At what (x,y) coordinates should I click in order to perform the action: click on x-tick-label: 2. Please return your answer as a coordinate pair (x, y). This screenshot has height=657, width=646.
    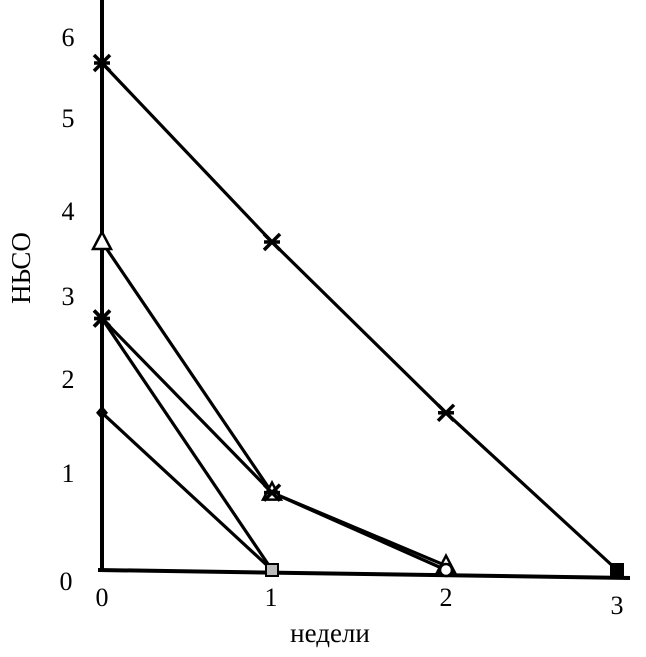
    Looking at the image, I should click on (446, 597).